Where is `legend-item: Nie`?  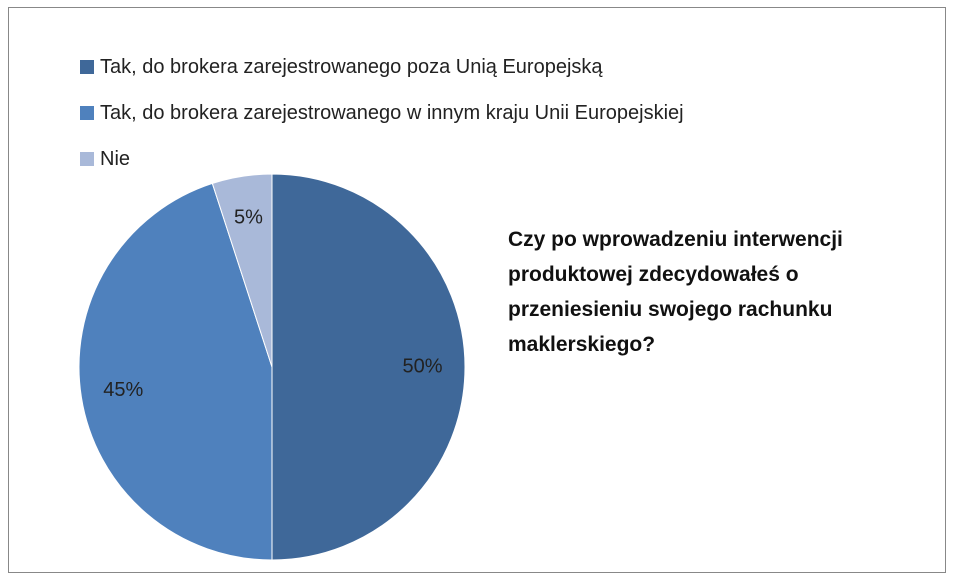 legend-item: Nie is located at coordinates (382, 159).